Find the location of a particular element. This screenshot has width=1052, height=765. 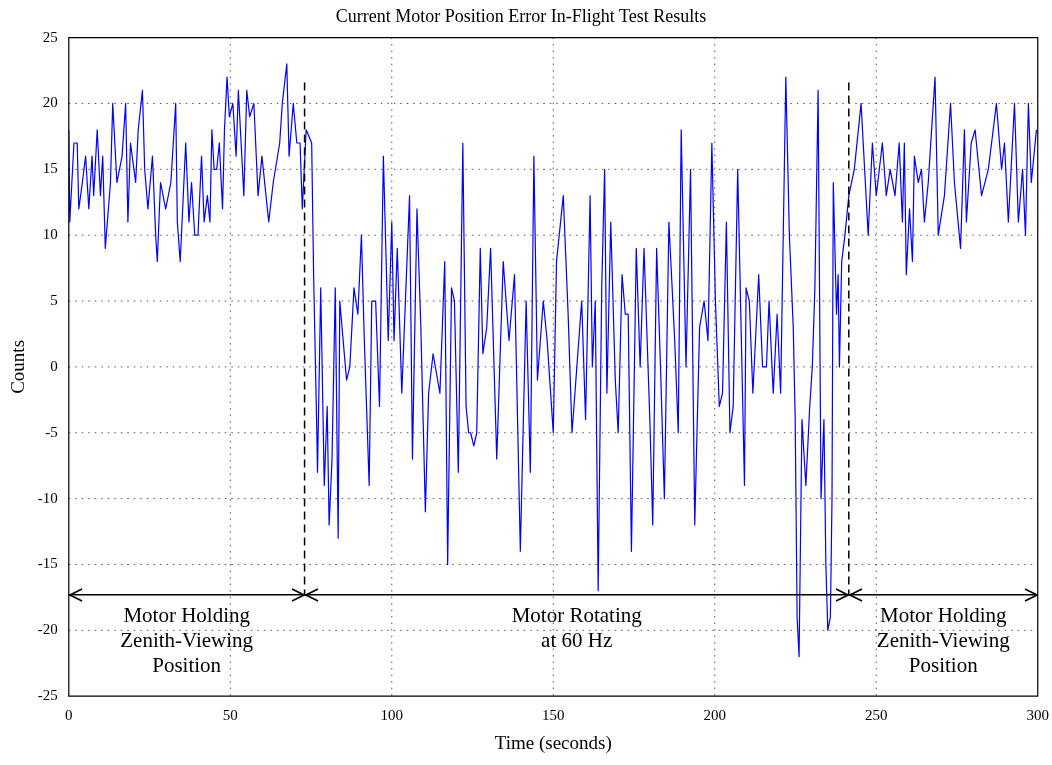

chart-title: Current Motor Position Error In-Flight Test Results is located at coordinates (521, 15).